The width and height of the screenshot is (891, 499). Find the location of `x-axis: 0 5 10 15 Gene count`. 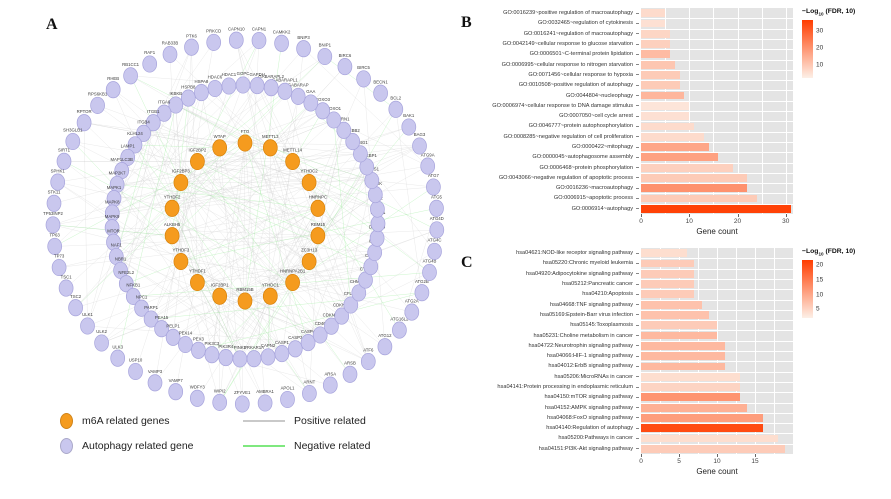

x-axis: 0 5 10 15 Gene count is located at coordinates (716, 467).